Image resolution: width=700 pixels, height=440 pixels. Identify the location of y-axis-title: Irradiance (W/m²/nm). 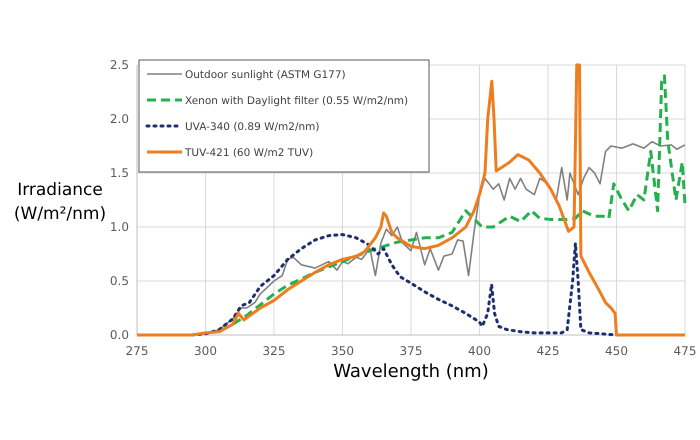
(60, 202).